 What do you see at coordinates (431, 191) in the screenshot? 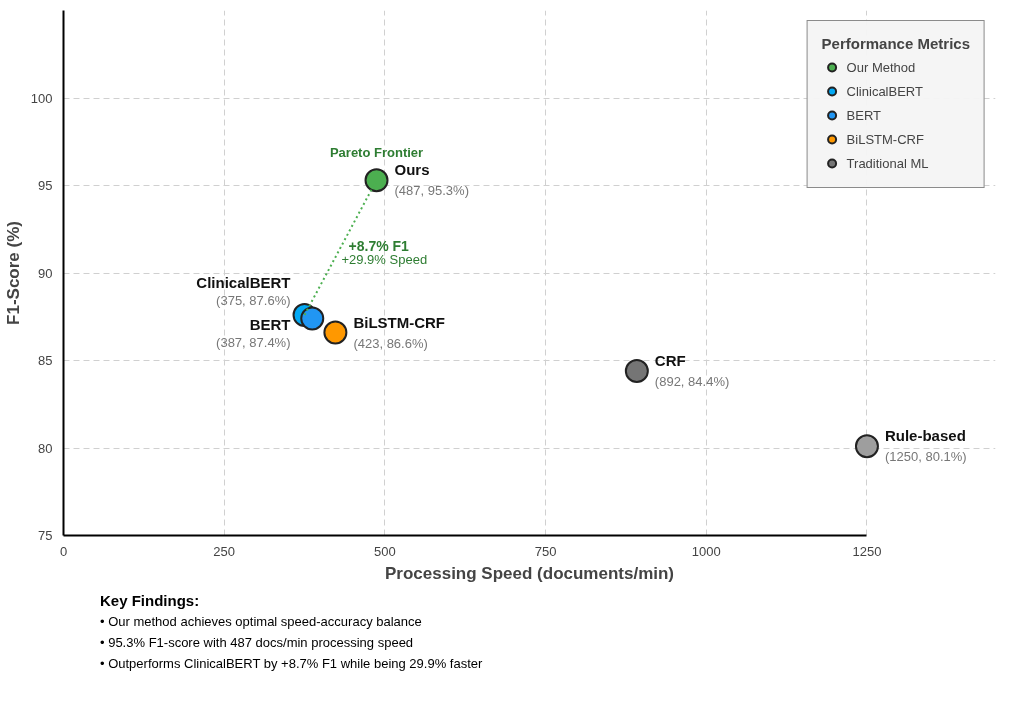
I see `data-label: (487, 95.3%)` at bounding box center [431, 191].